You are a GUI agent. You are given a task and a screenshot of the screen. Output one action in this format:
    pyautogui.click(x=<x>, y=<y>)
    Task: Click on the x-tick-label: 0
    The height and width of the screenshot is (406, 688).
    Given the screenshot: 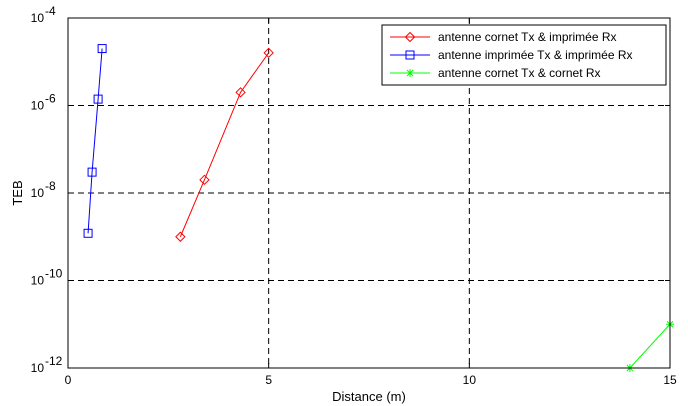 What is the action you would take?
    pyautogui.click(x=68, y=380)
    